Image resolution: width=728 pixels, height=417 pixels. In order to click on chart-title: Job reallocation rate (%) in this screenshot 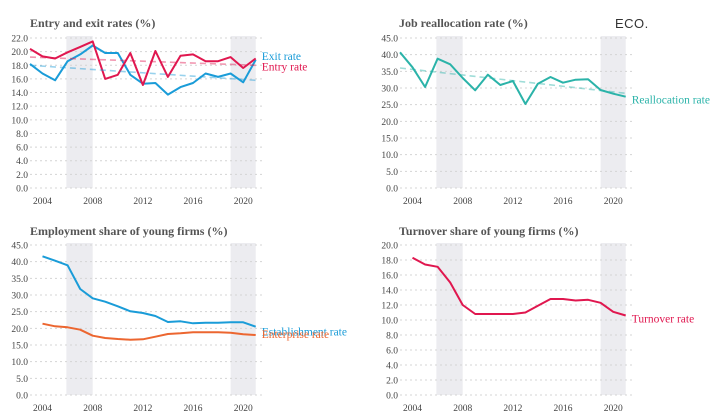, I will do `click(463, 23)`.